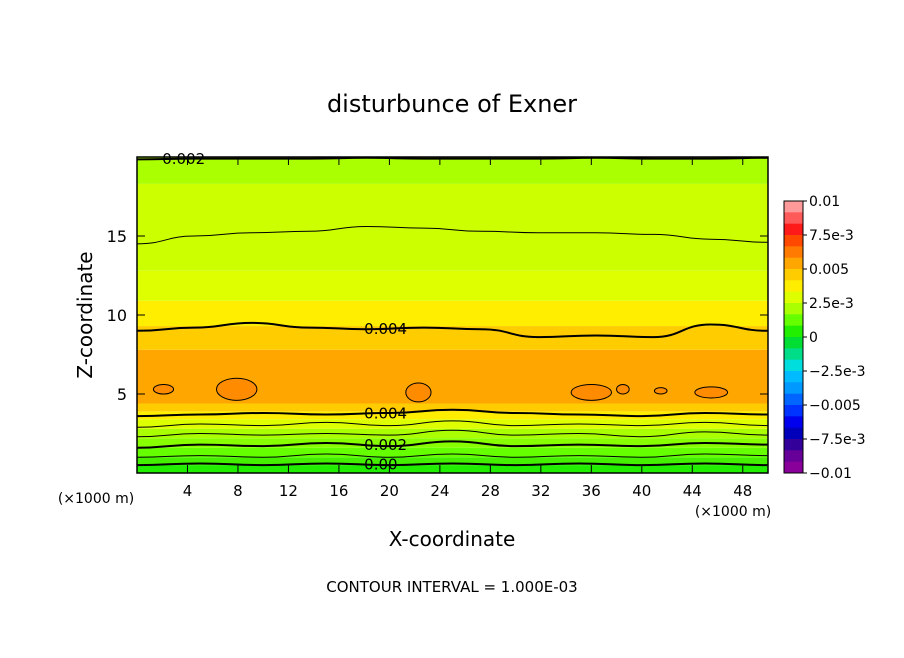 This screenshot has height=658, width=904. I want to click on chart-title: disturbunce of Exner, so click(452, 104).